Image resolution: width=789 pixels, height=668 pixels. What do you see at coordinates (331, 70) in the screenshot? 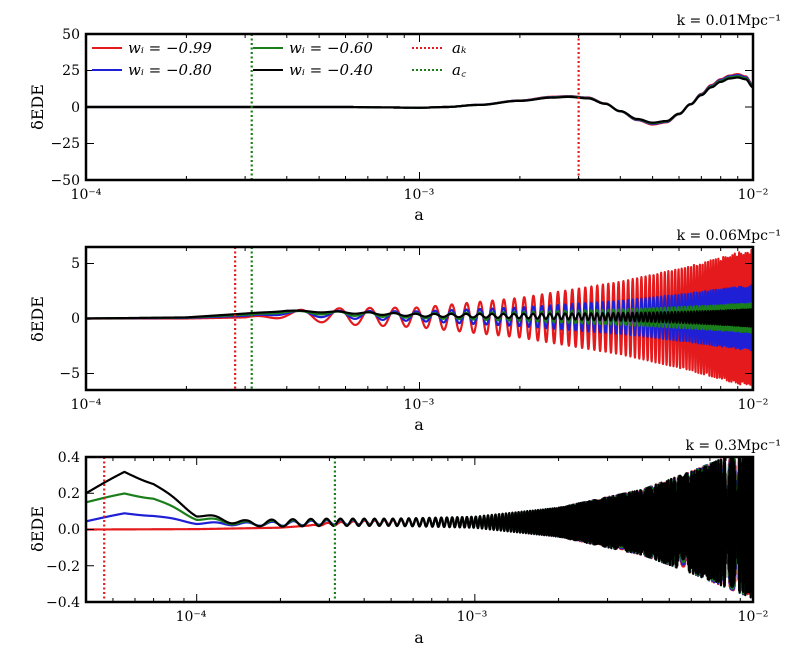
I see `legend-label: wᵢ = −0.40` at bounding box center [331, 70].